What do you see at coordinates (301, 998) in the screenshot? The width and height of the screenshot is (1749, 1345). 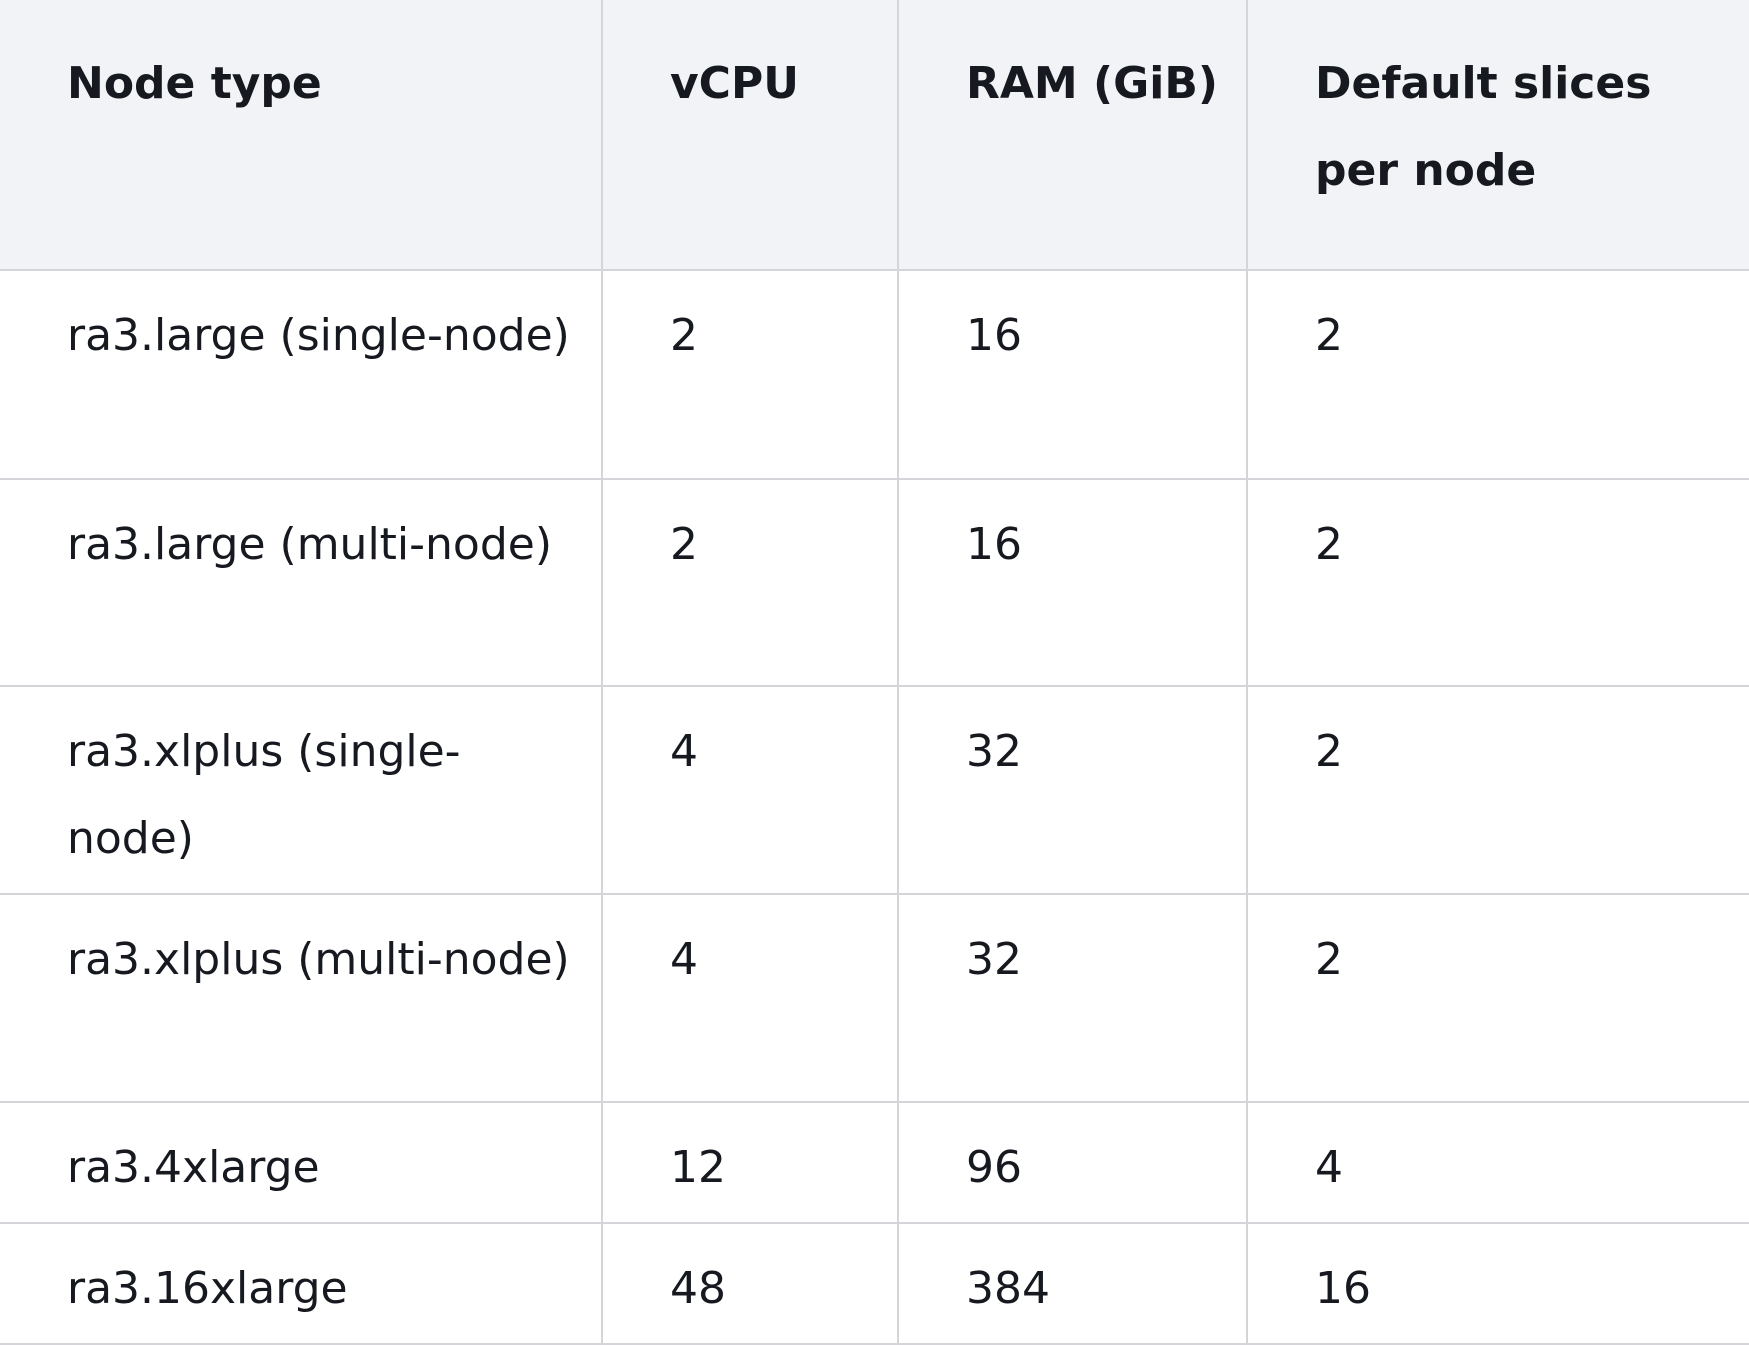 I see `table-cell: ra3.xlplus (multi-node)` at bounding box center [301, 998].